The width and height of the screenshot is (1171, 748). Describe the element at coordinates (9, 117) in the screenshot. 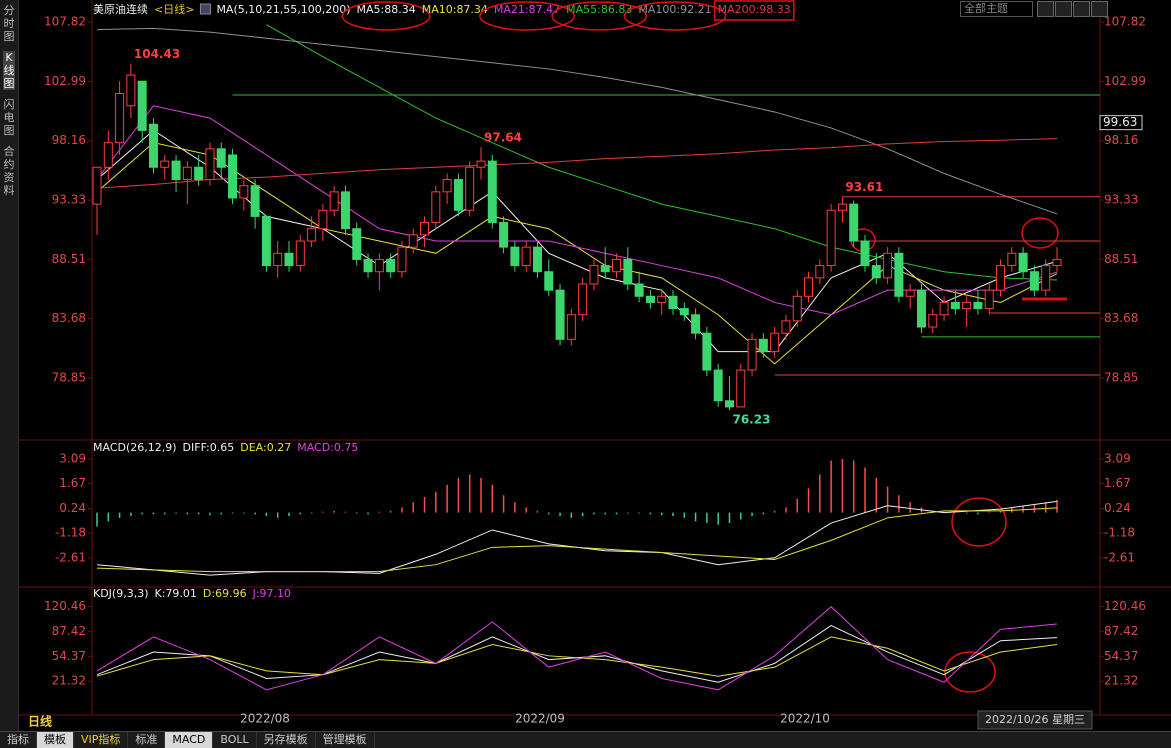

I see `side-tab: 闪电图` at that location.